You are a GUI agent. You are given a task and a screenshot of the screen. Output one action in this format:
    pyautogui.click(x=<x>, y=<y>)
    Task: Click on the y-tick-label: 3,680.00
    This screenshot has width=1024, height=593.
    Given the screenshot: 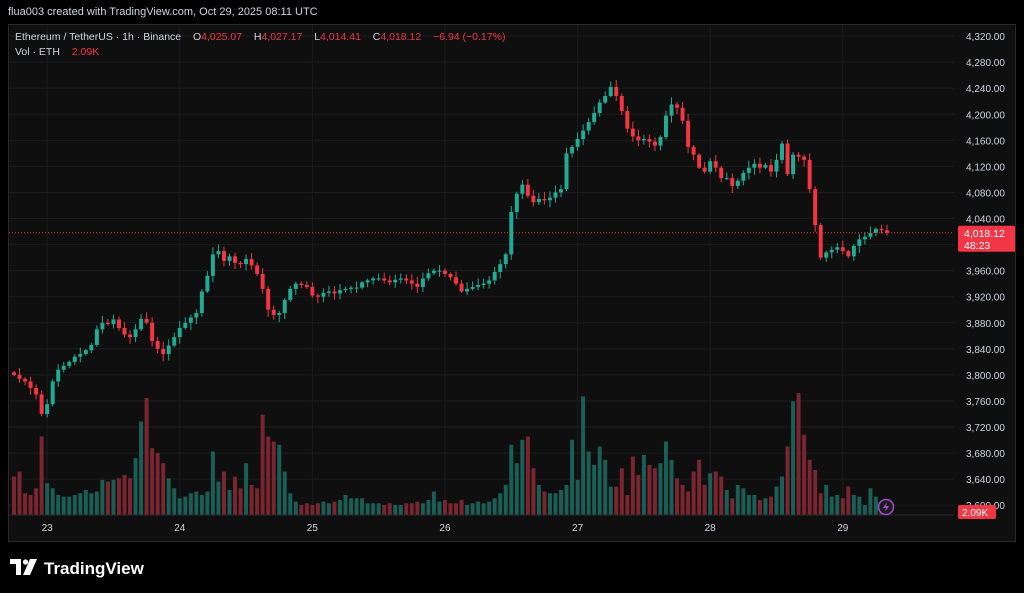 What is the action you would take?
    pyautogui.click(x=985, y=454)
    